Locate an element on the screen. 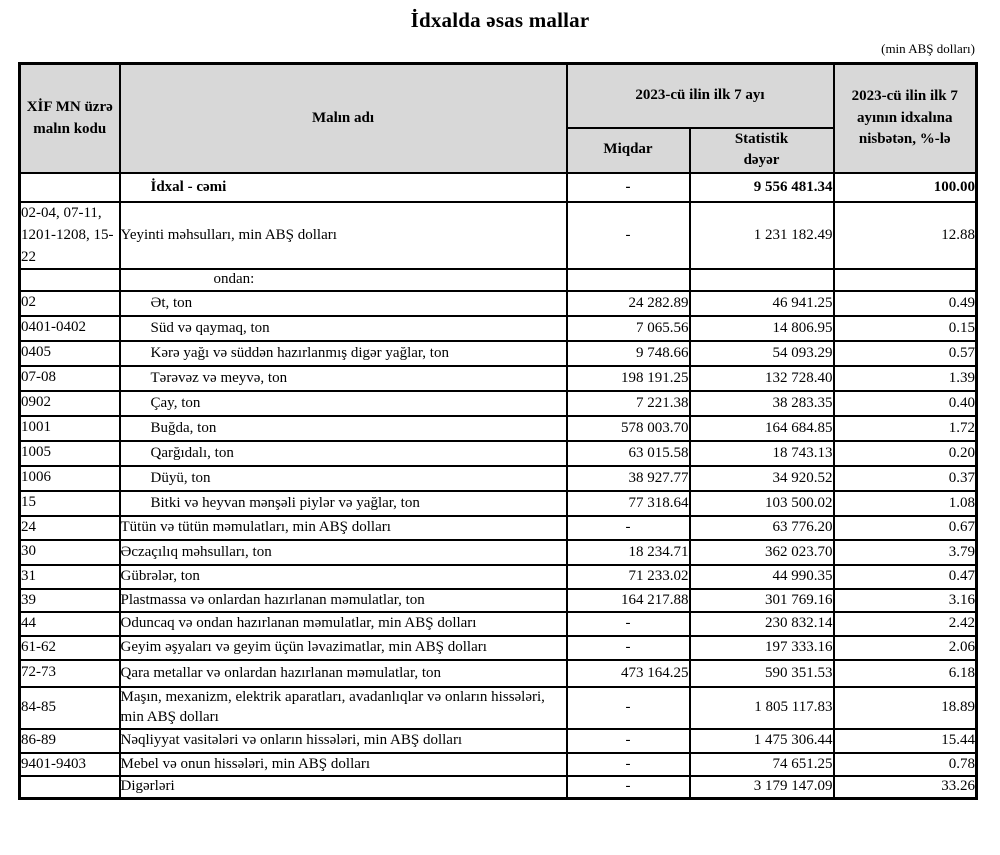  row-code: 15 is located at coordinates (69, 503).